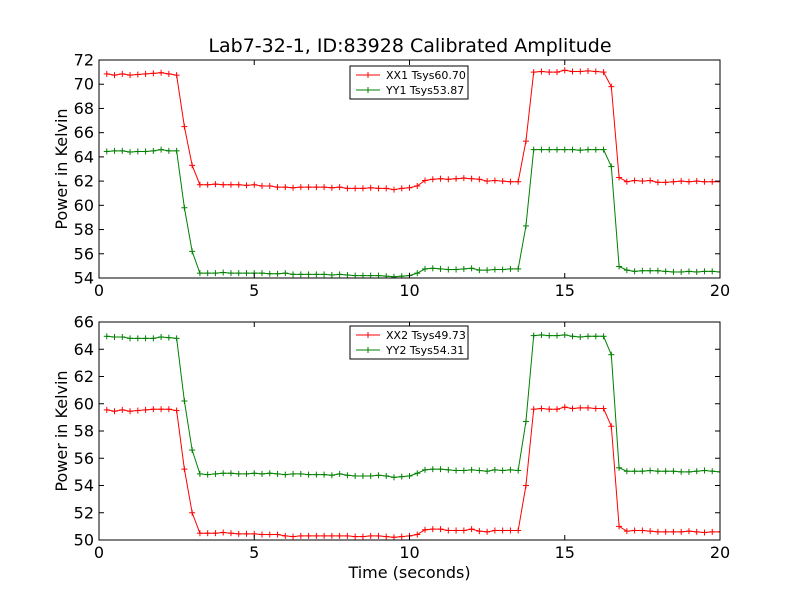  Describe the element at coordinates (254, 290) in the screenshot. I see `x-tick-label: 5` at that location.